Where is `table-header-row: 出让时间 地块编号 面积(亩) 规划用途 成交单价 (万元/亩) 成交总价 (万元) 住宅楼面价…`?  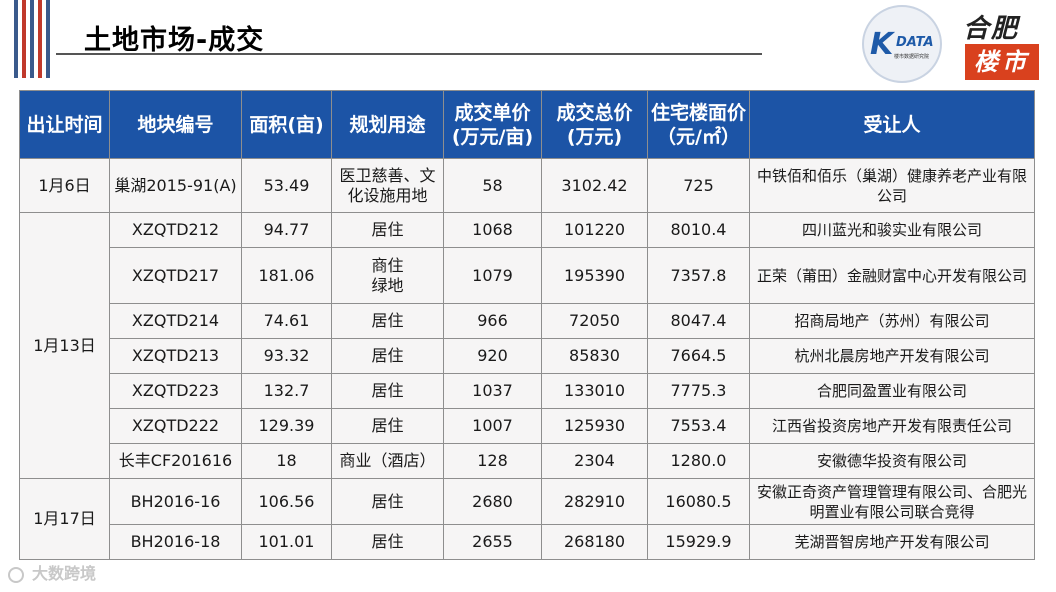 table-header-row: 出让时间 地块编号 面积(亩) 规划用途 成交单价 (万元/亩) 成交总价 (万元) 住宅楼面价… is located at coordinates (527, 124).